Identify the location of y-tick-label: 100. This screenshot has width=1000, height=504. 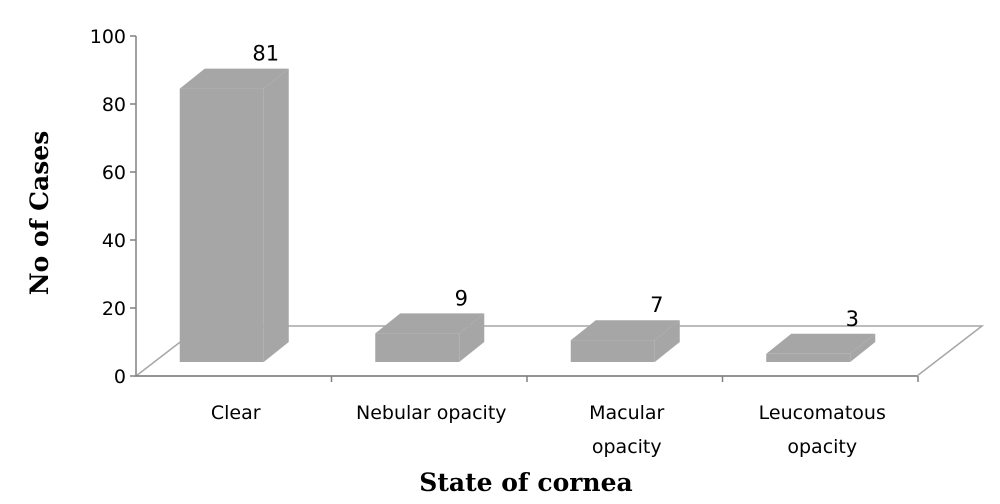
(108, 37).